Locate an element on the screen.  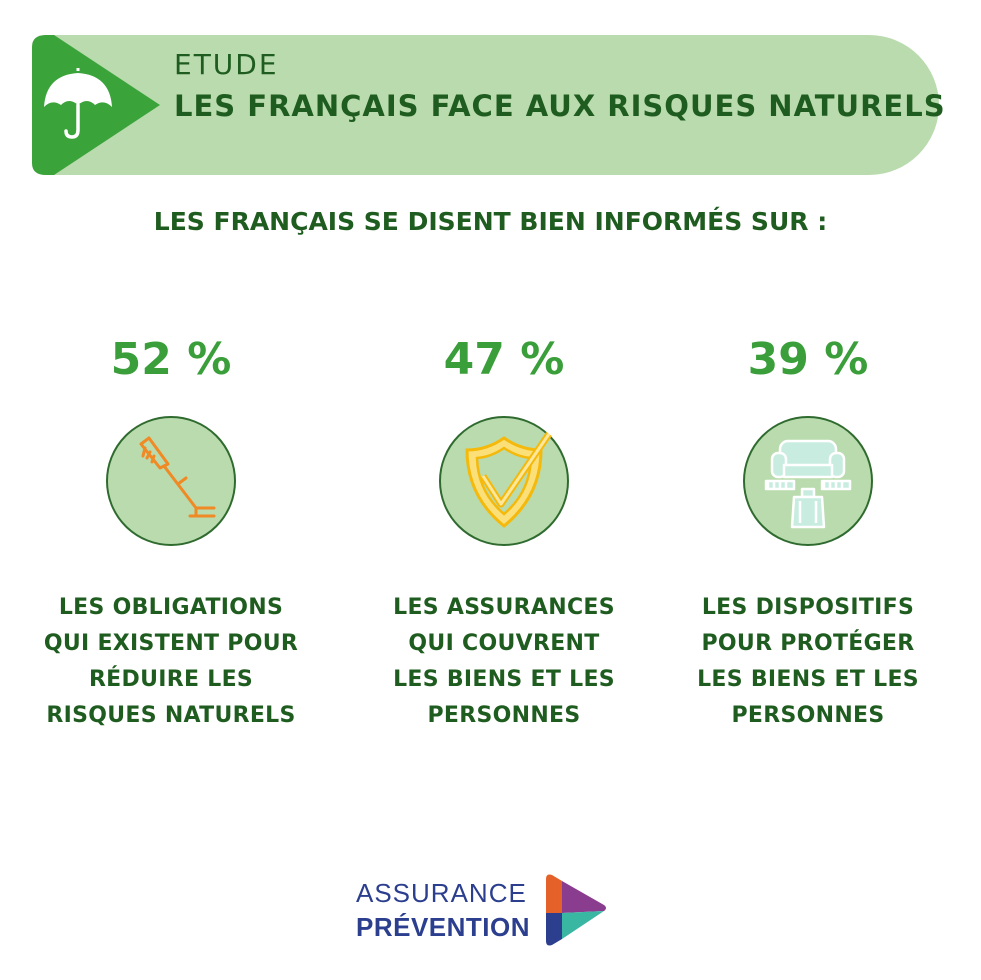
header-banner is located at coordinates (485, 105).